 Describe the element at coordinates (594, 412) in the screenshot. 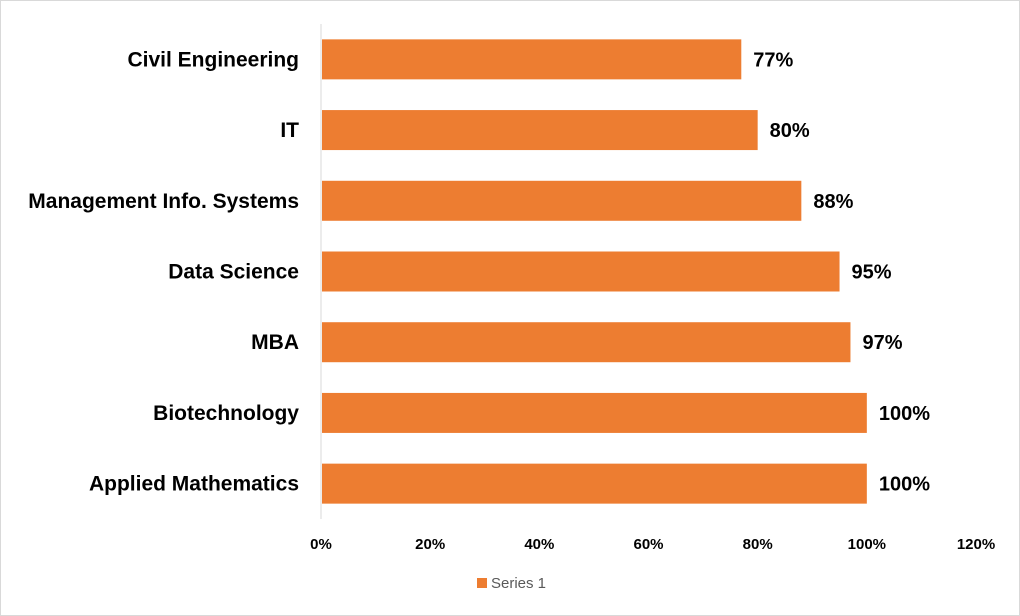

I see `bar-biotechnology` at that location.